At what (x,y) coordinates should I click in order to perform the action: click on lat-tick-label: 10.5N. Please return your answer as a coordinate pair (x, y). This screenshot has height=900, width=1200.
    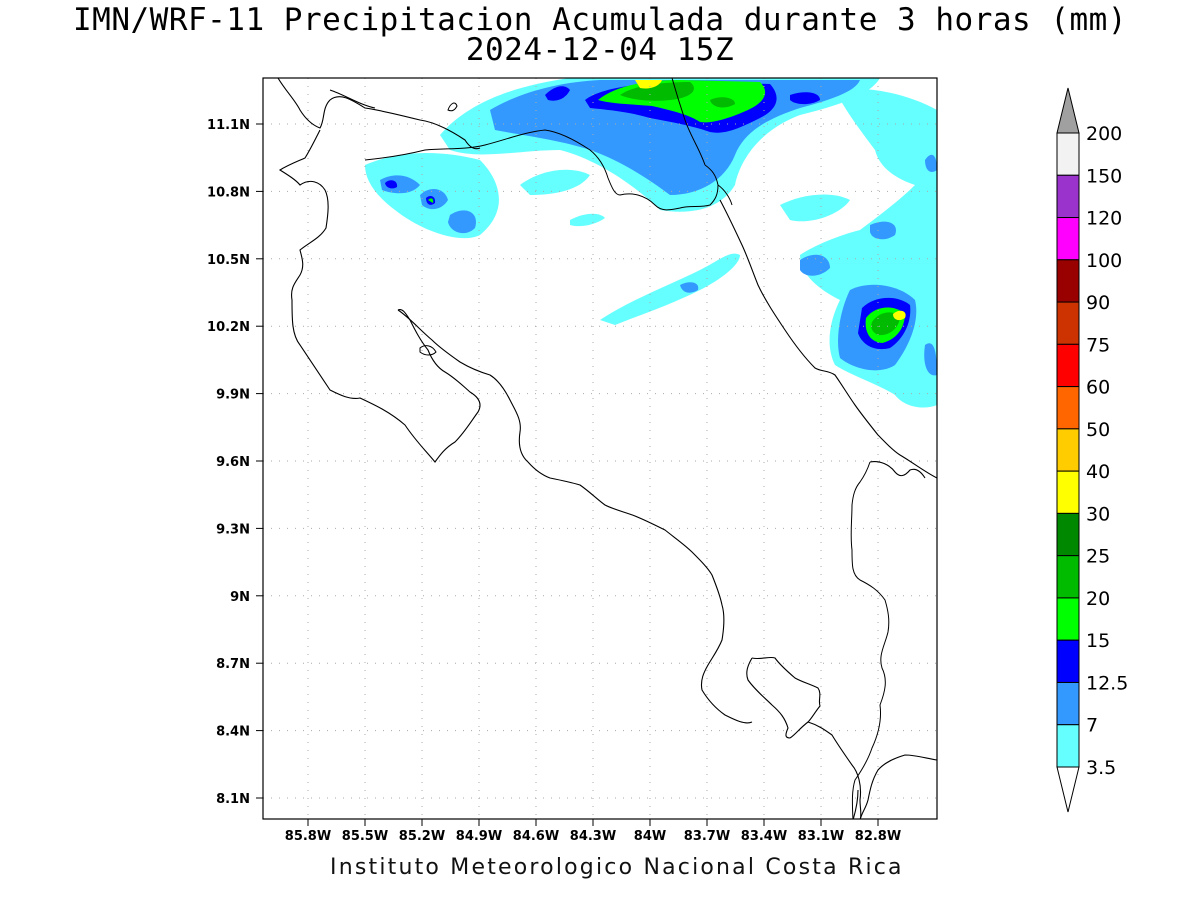
    Looking at the image, I should click on (228, 260).